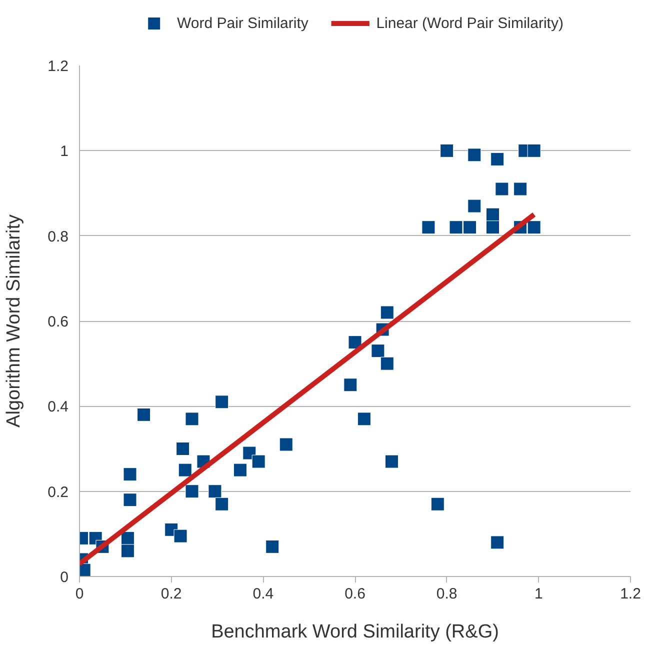  I want to click on x-tick-label: 0.8, so click(447, 594).